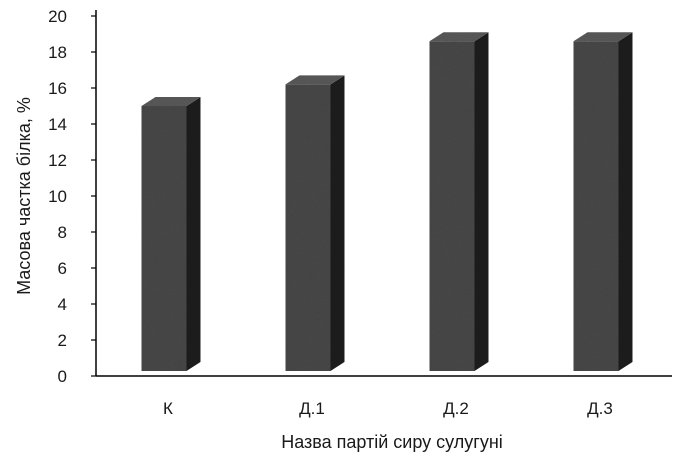  Describe the element at coordinates (456, 408) in the screenshot. I see `x-tick-label: Д.2` at that location.